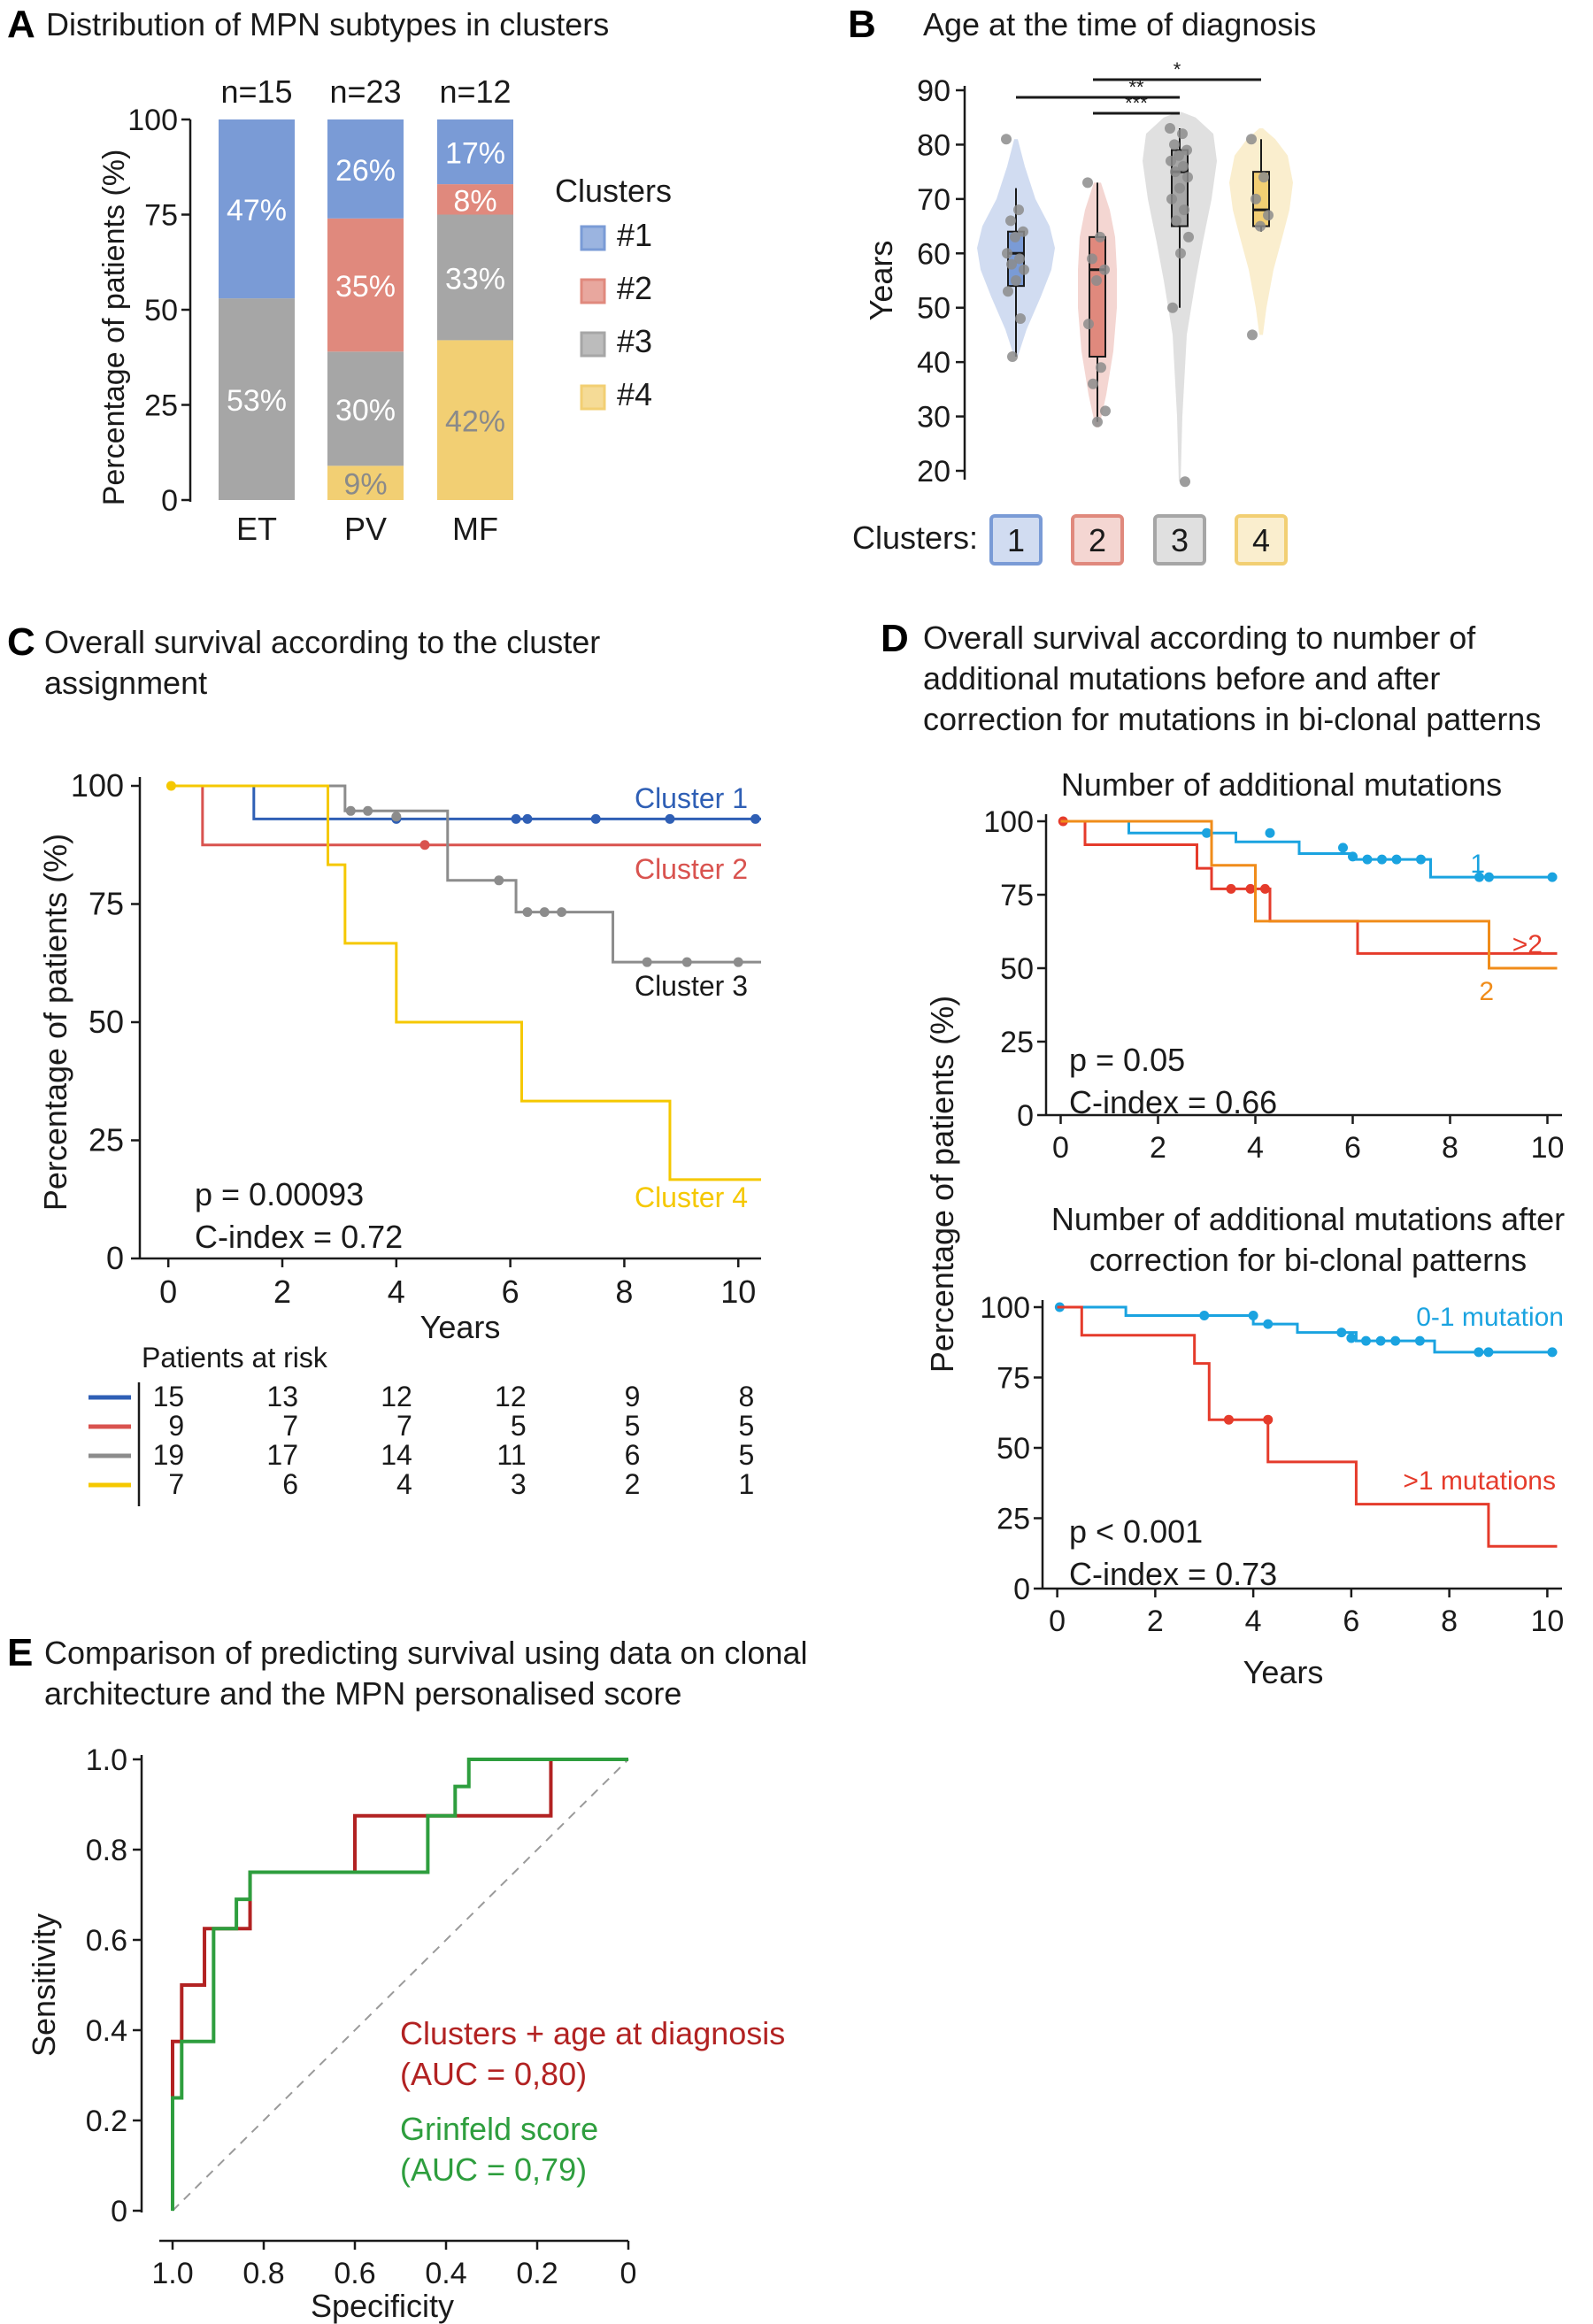 Image resolution: width=1593 pixels, height=2324 pixels. Describe the element at coordinates (161, 406) in the screenshot. I see `a-y-tick-label: 25` at that location.